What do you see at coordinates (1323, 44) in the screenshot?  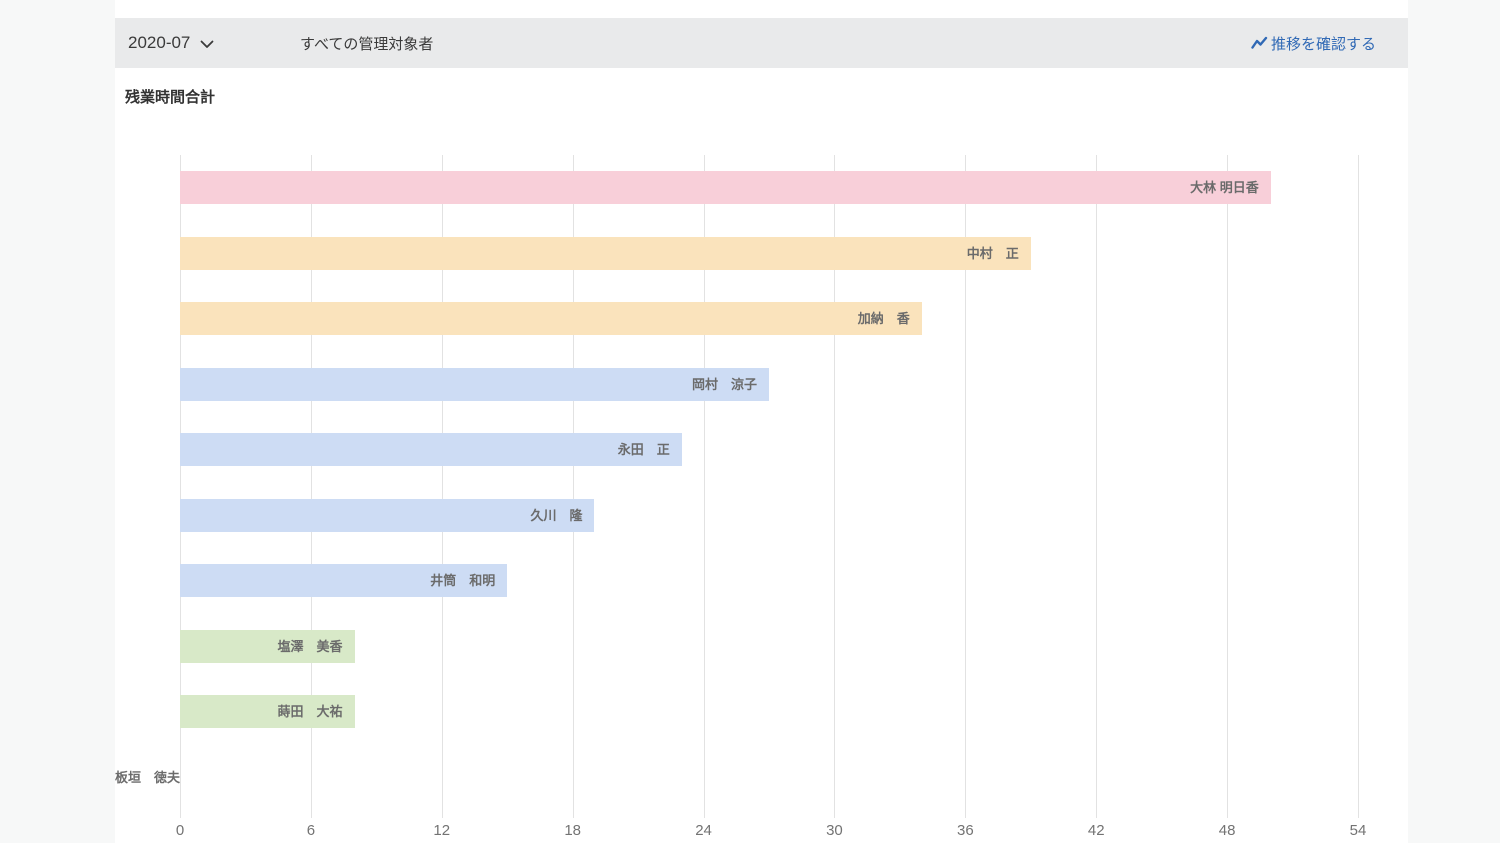 I see `trend-link-label: 推移を確認する` at bounding box center [1323, 44].